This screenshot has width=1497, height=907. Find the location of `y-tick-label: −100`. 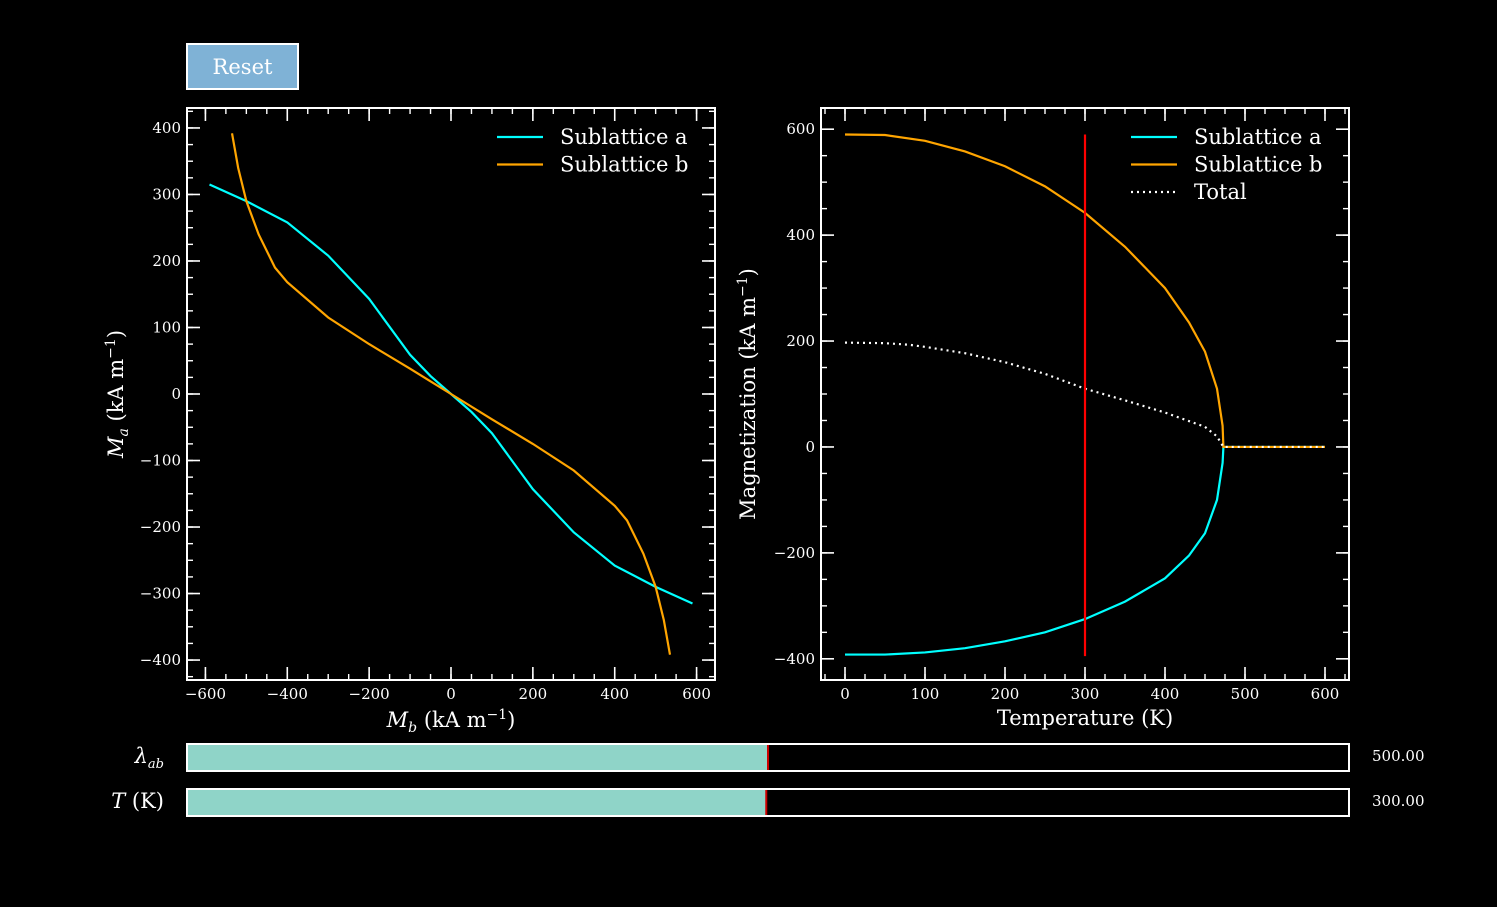

y-tick-label: −100 is located at coordinates (160, 461).